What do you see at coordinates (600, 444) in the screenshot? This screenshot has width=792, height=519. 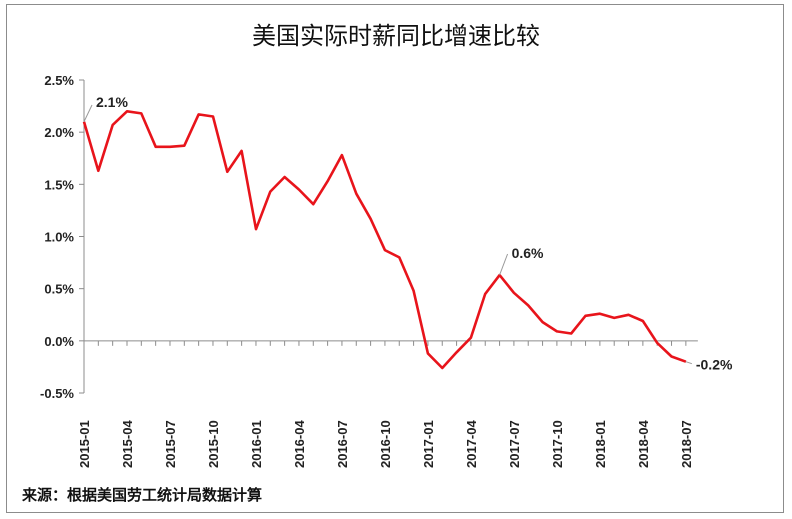 I see `x-tick-label: 2018-01` at bounding box center [600, 444].